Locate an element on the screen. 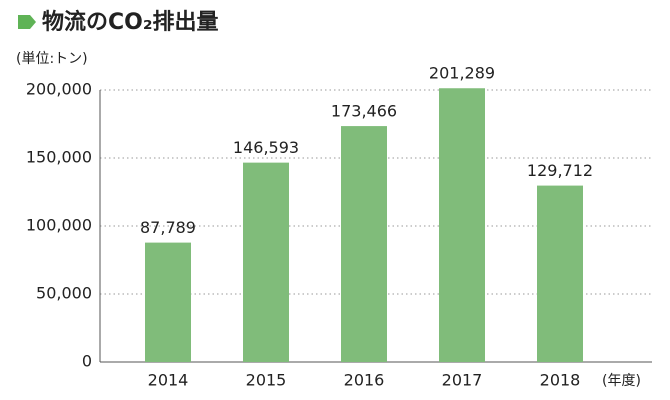 The width and height of the screenshot is (670, 400). value-label: 87,789 is located at coordinates (168, 227).